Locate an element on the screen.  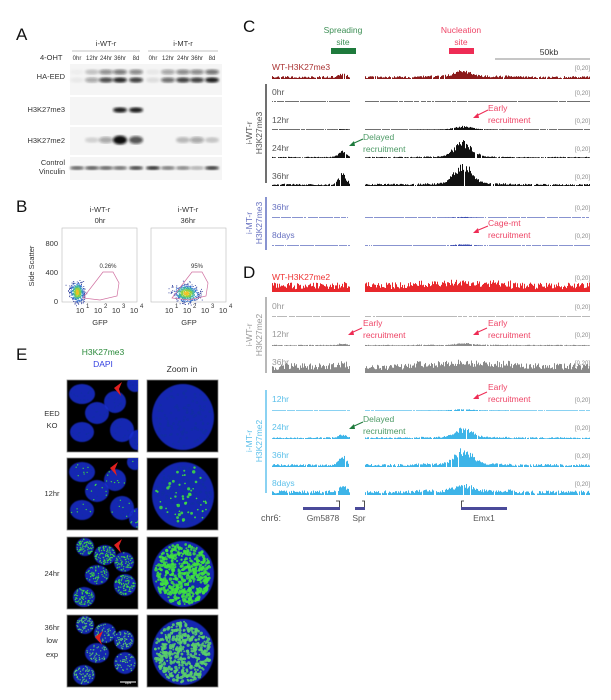
row-label-h3k27me2: H3K27me2 is located at coordinates (46, 140).